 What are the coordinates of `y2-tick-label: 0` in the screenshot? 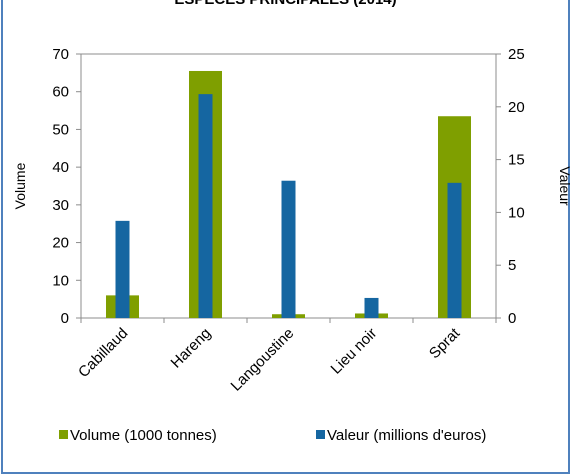 It's located at (512, 318).